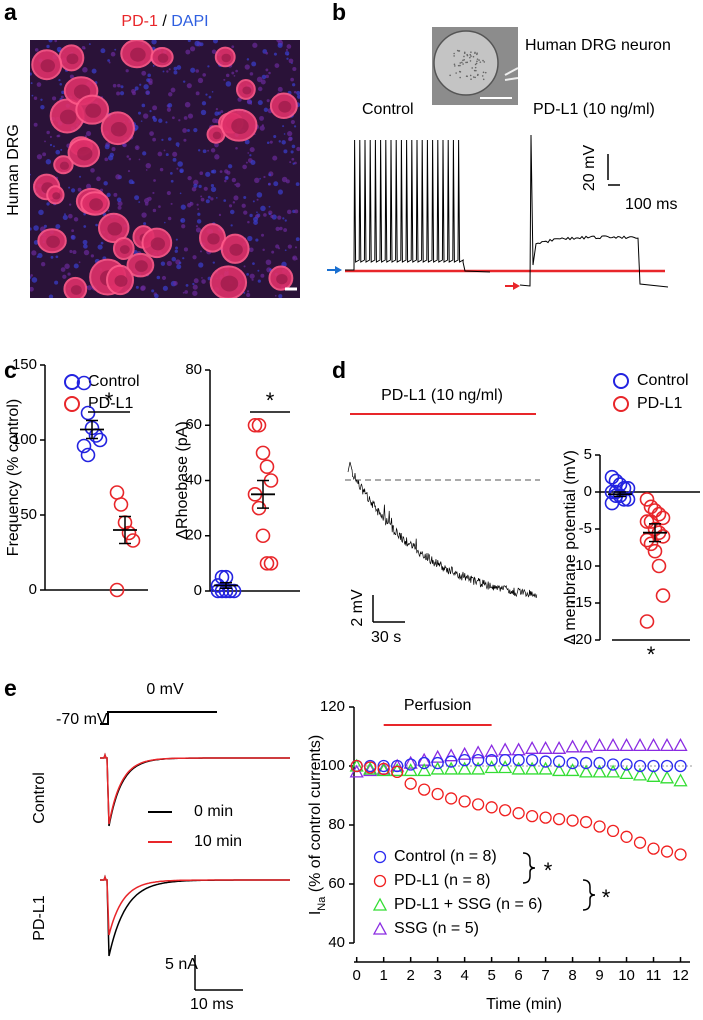 This screenshot has height=1020, width=703. What do you see at coordinates (39, 917) in the screenshot?
I see `row-label: PD-L1` at bounding box center [39, 917].